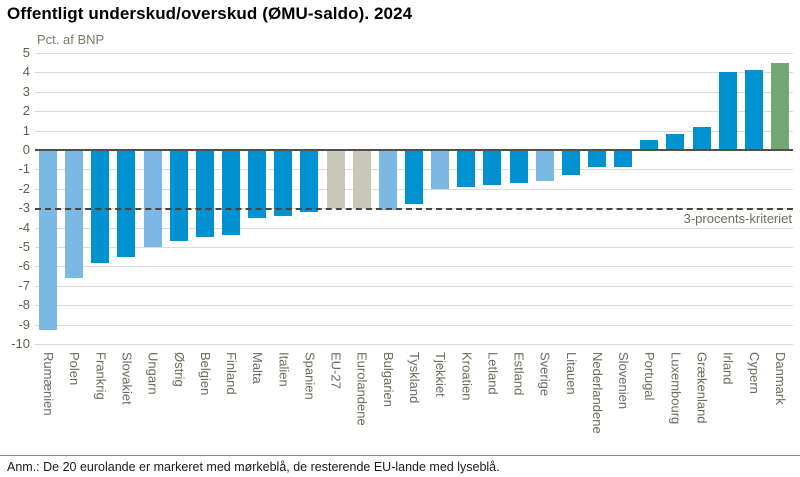 The height and width of the screenshot is (477, 800). I want to click on bar-rum-nien, so click(48, 241).